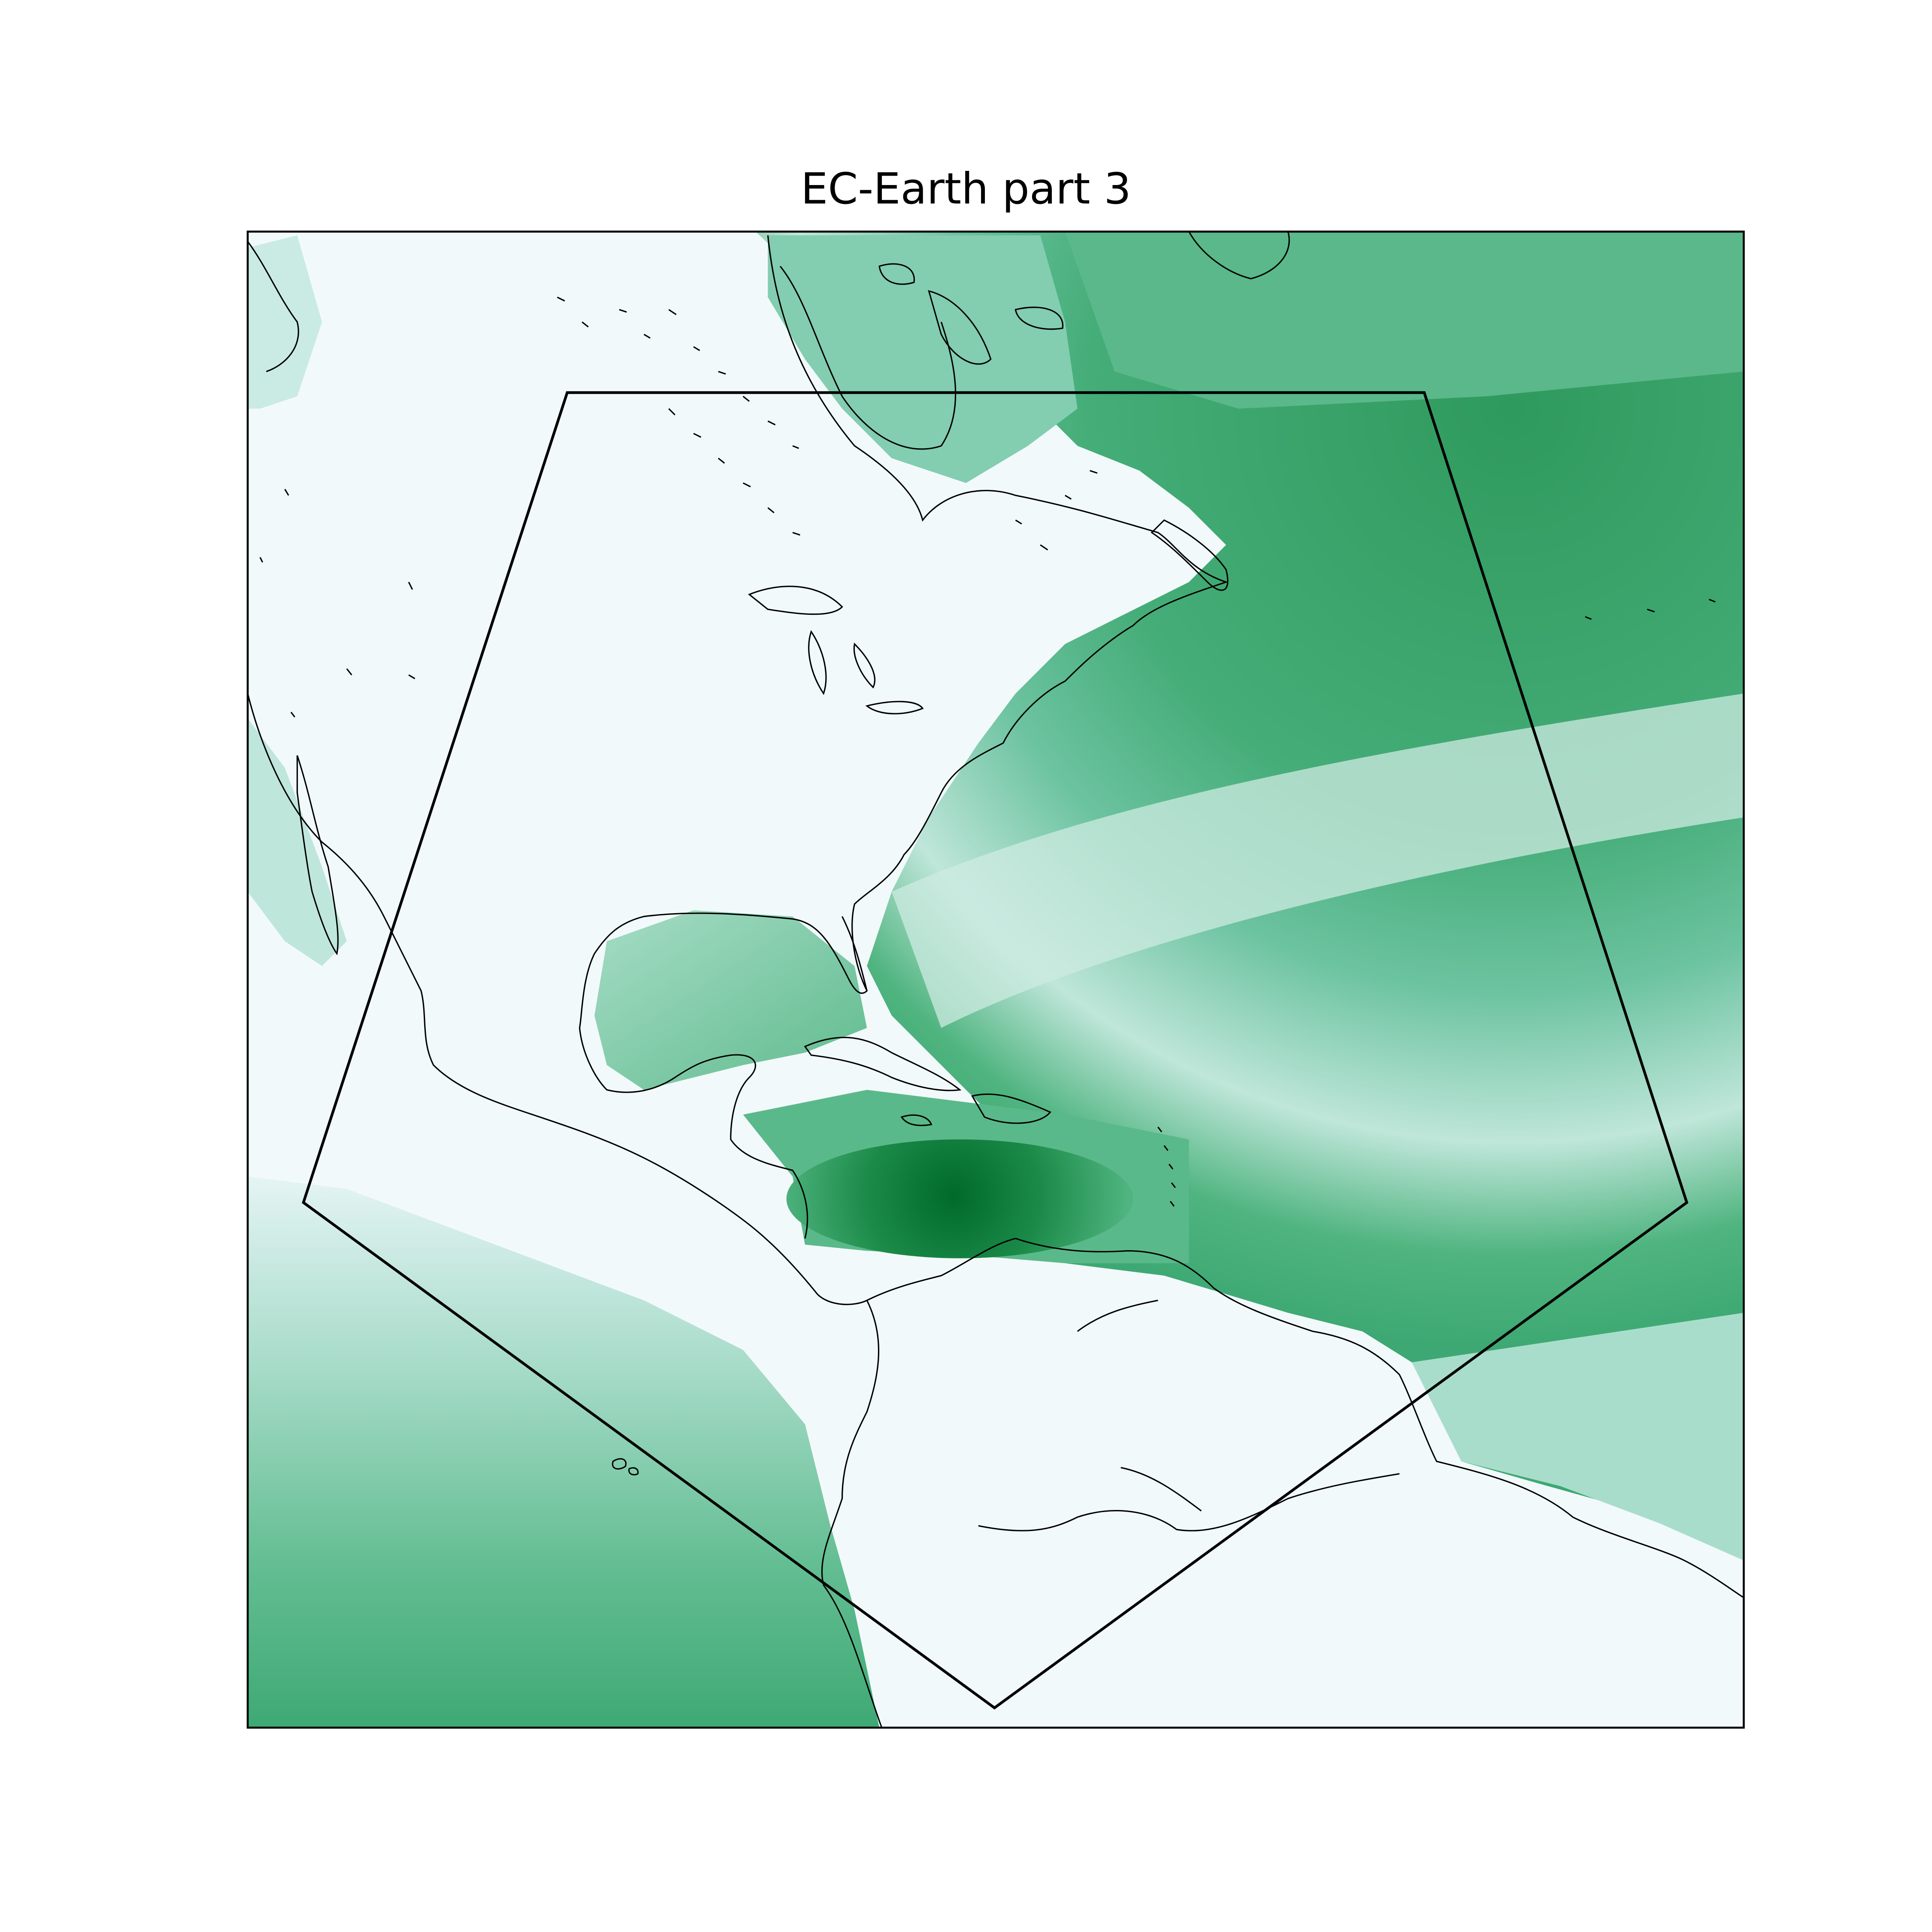 The width and height of the screenshot is (1932, 1932). What do you see at coordinates (1162, 1489) in the screenshot?
I see `river-tributary` at bounding box center [1162, 1489].